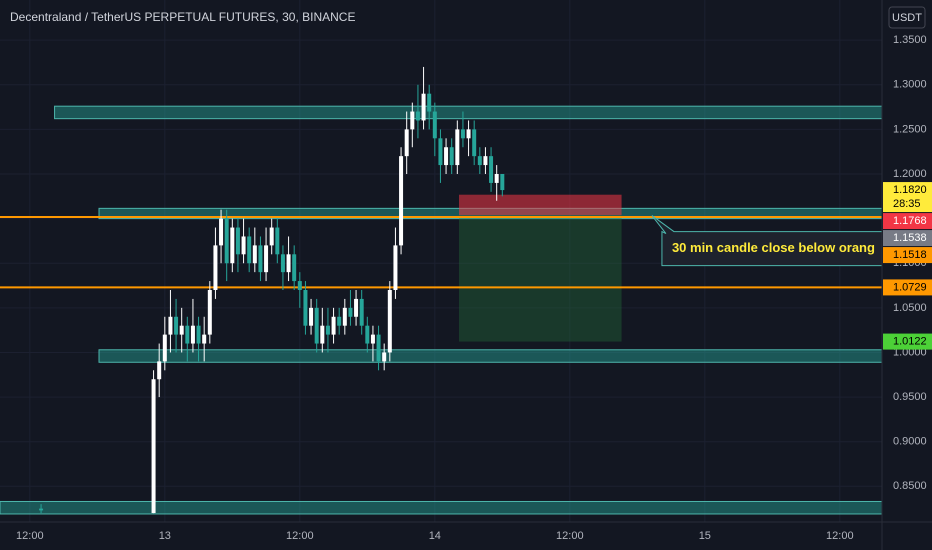 This screenshot has height=550, width=932. I want to click on y-tick-label: 0.9500, so click(910, 397).